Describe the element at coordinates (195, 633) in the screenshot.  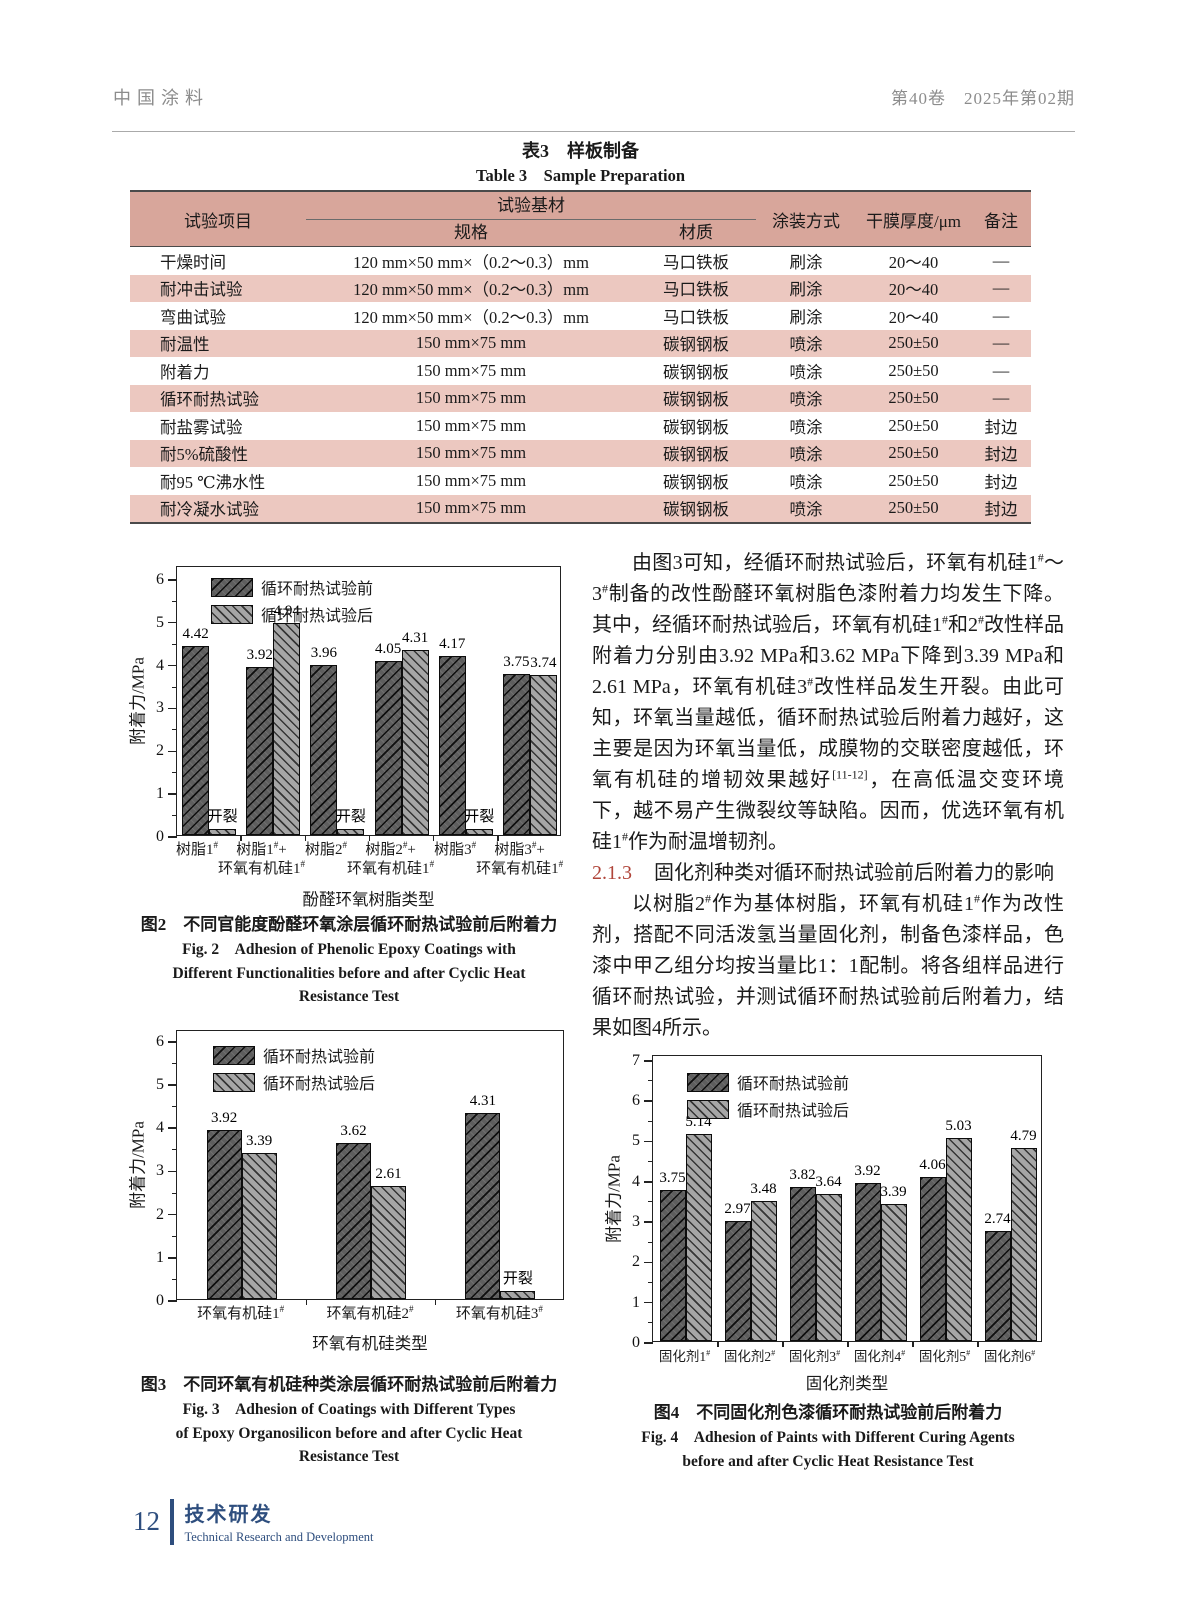
I see `bar-value-label: 4.42` at that location.